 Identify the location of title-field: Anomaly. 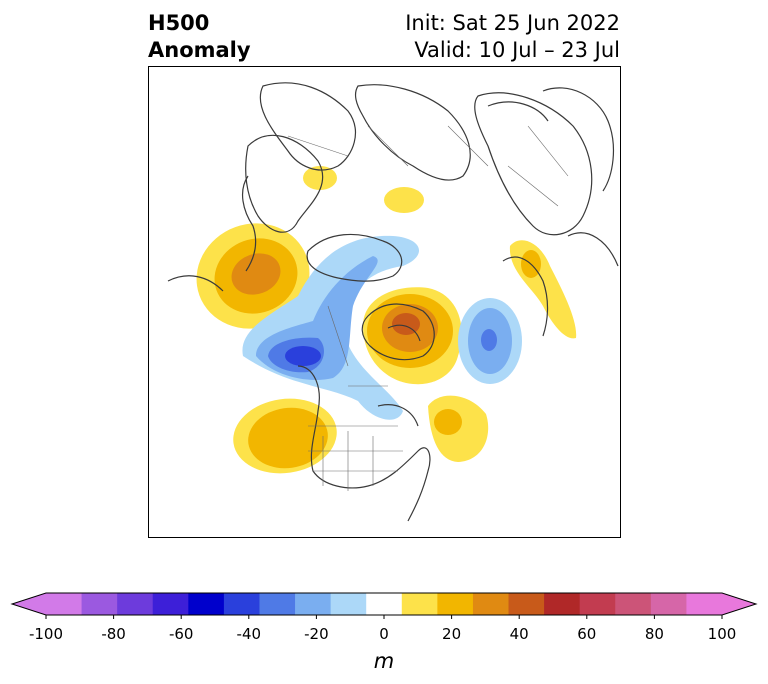
(199, 50).